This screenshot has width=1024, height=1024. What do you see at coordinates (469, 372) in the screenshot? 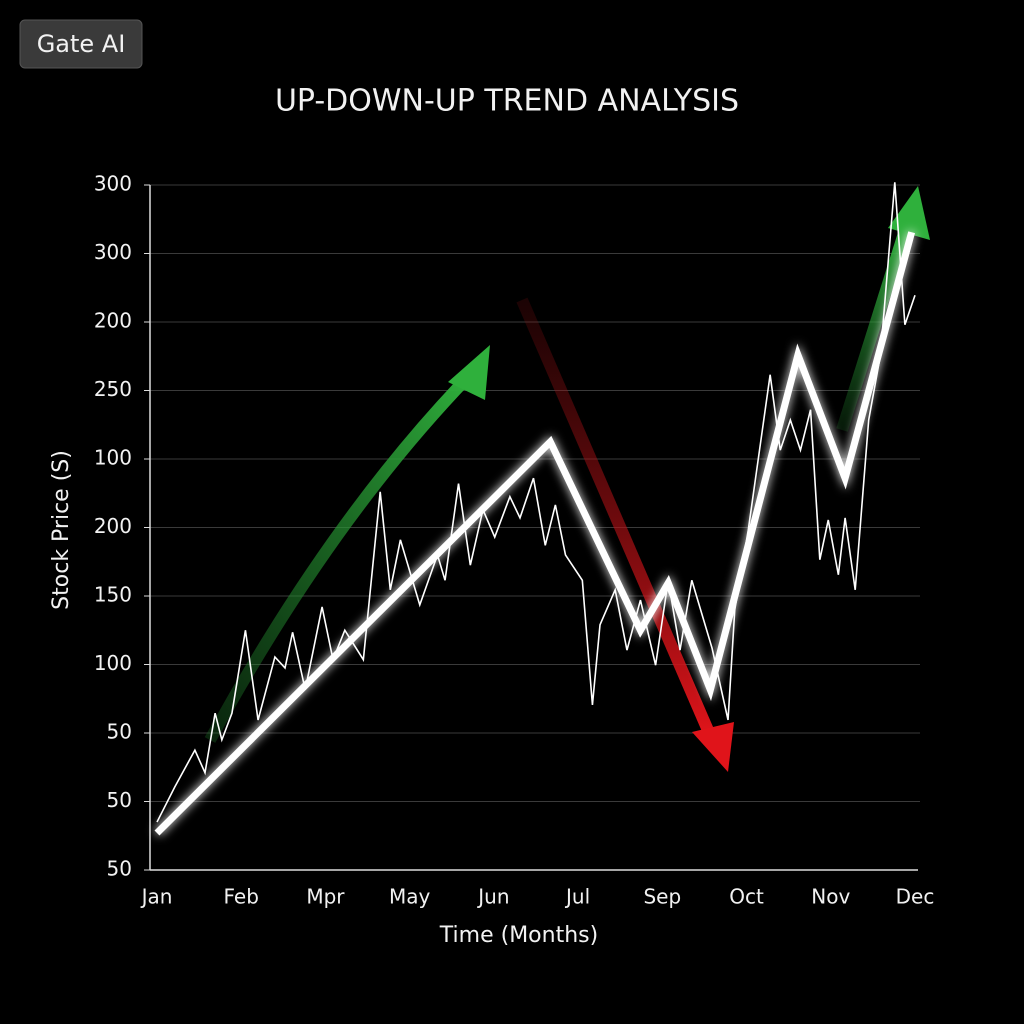
I see `up-arrow-head` at bounding box center [469, 372].